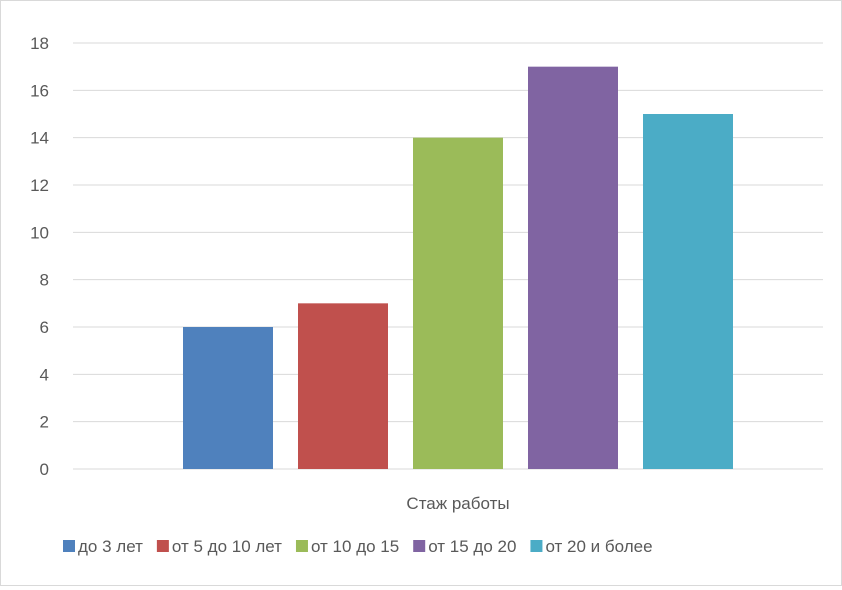  What do you see at coordinates (472, 546) in the screenshot?
I see `legend-label: от 15 до 20` at bounding box center [472, 546].